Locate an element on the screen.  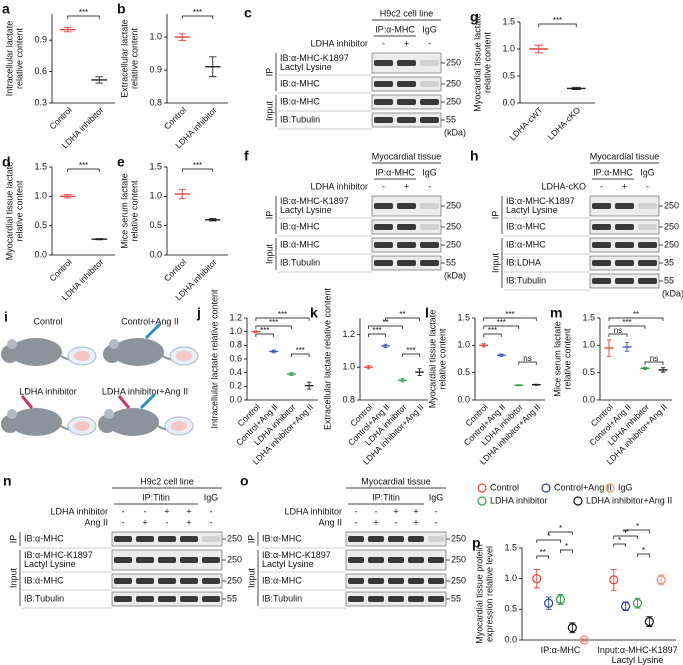
y-tick-label: 0.8 is located at coordinates (155, 102).